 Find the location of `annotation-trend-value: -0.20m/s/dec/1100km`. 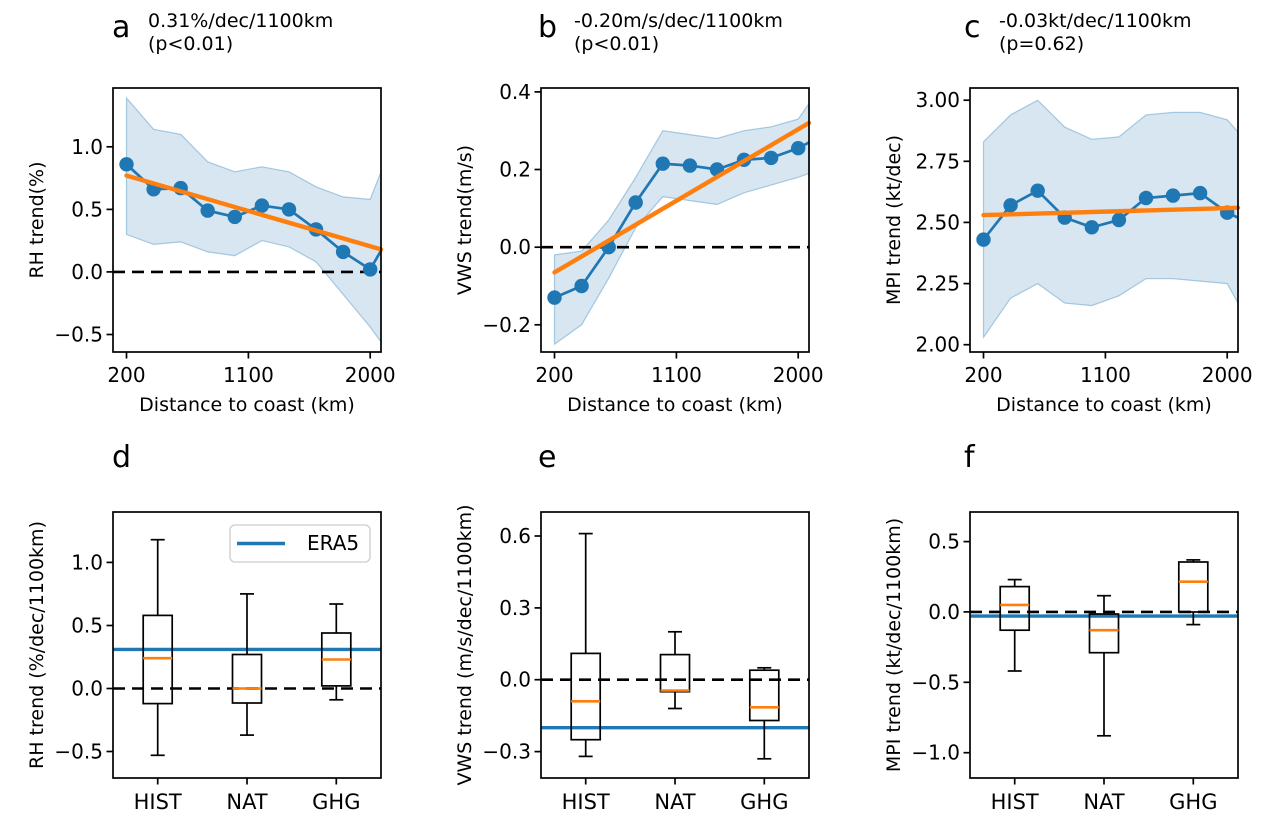

annotation-trend-value: -0.20m/s/dec/1100km is located at coordinates (678, 21).